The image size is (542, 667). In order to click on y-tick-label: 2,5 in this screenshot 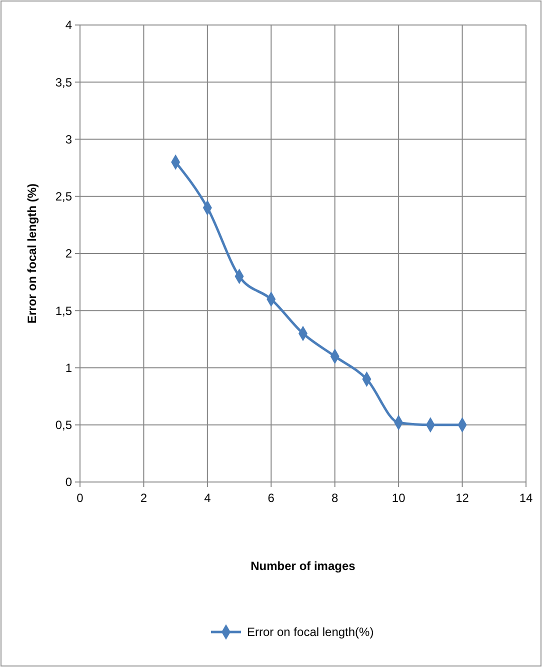, I will do `click(63, 197)`.